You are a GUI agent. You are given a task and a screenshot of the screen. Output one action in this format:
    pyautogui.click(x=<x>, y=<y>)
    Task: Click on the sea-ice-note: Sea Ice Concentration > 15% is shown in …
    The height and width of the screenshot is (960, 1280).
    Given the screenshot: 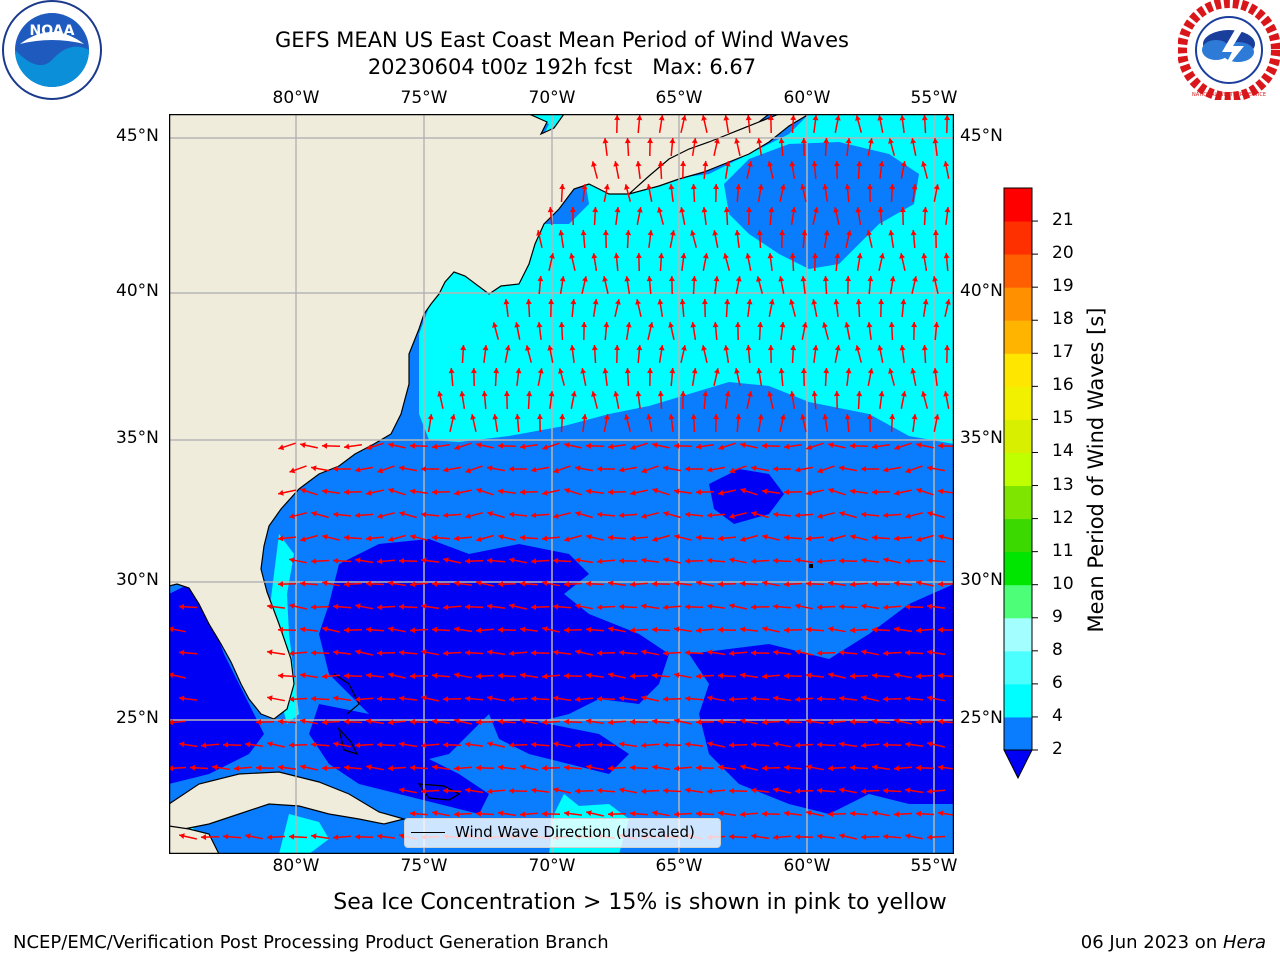 What is the action you would take?
    pyautogui.click(x=640, y=902)
    